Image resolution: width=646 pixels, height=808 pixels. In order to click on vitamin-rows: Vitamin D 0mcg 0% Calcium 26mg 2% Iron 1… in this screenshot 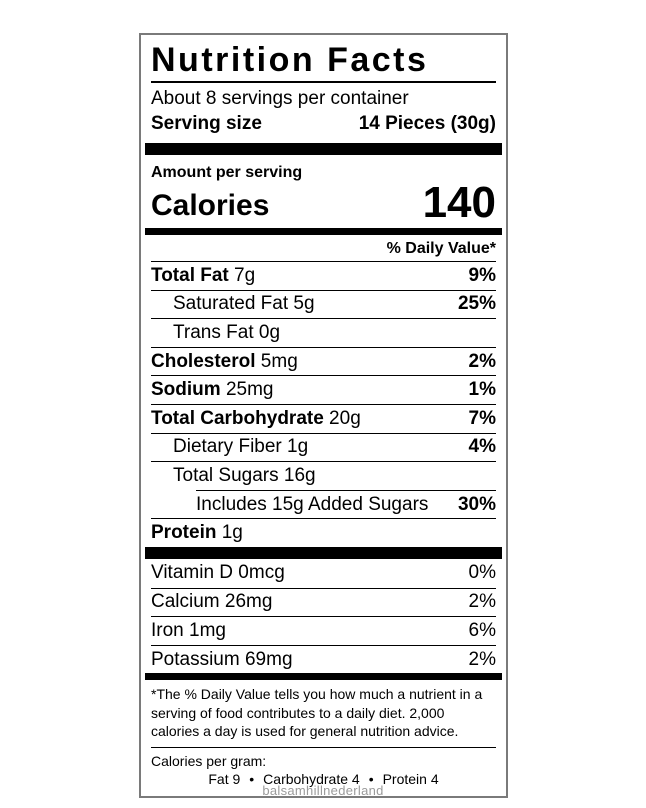, I will do `click(323, 616)`.